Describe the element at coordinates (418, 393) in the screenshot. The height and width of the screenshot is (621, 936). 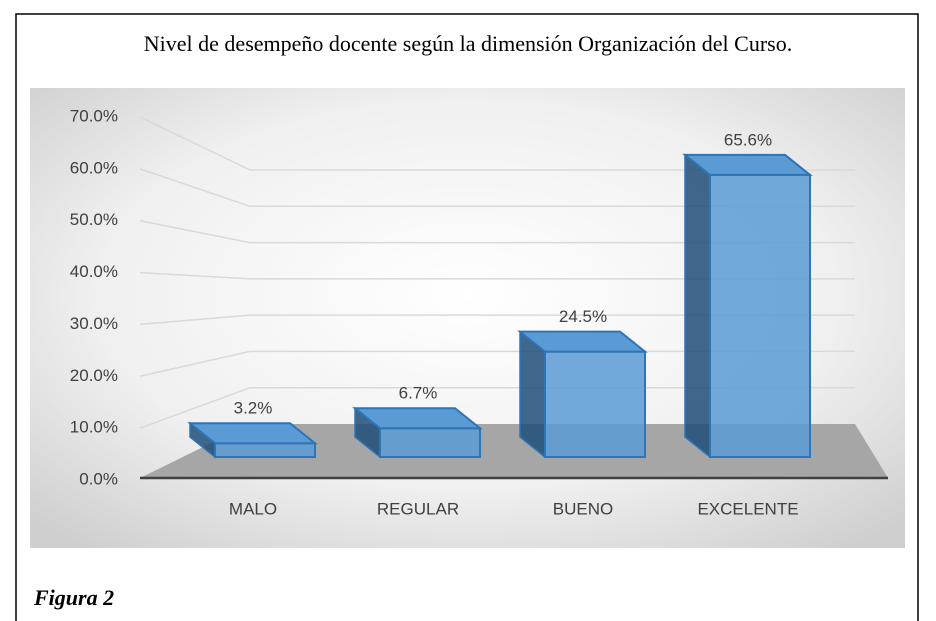
I see `data-label: 6.7%` at that location.